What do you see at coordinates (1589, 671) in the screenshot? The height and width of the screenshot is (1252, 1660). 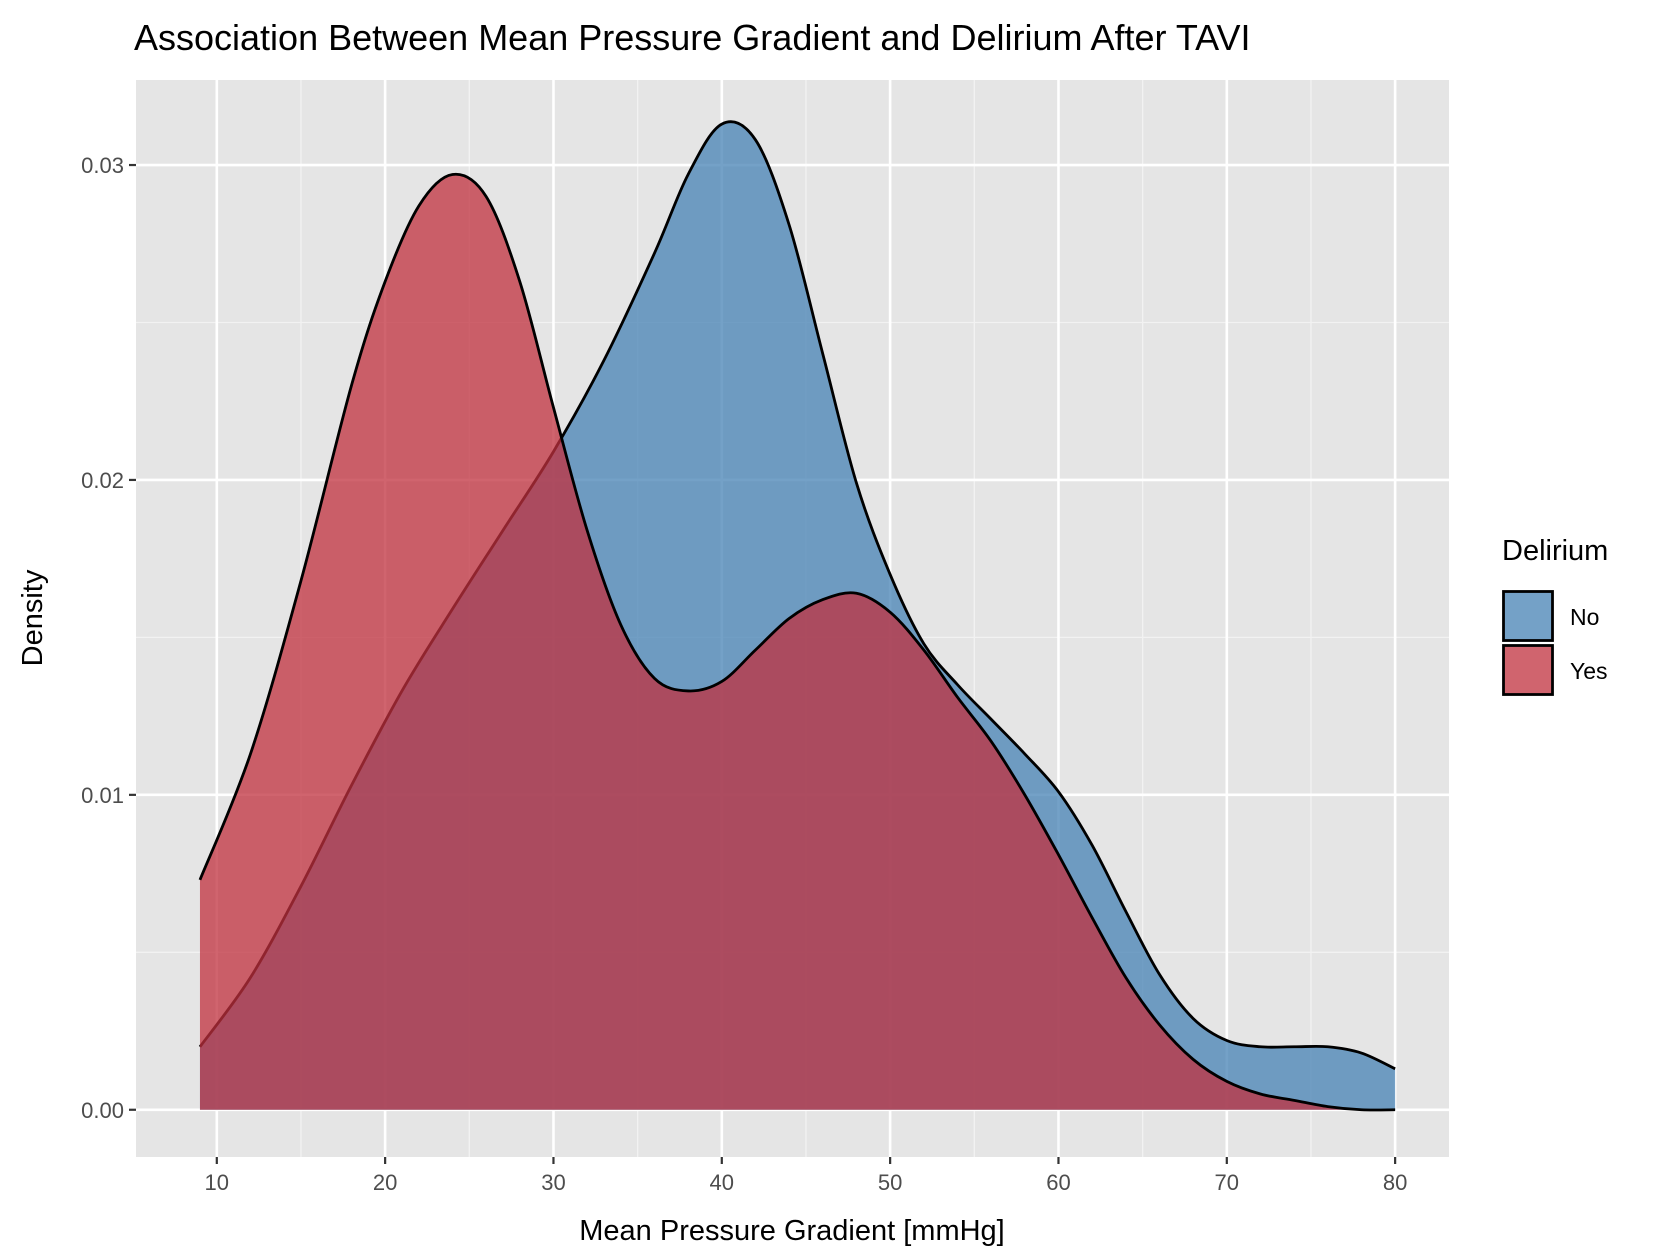 I see `legend-label-yes: Yes` at bounding box center [1589, 671].